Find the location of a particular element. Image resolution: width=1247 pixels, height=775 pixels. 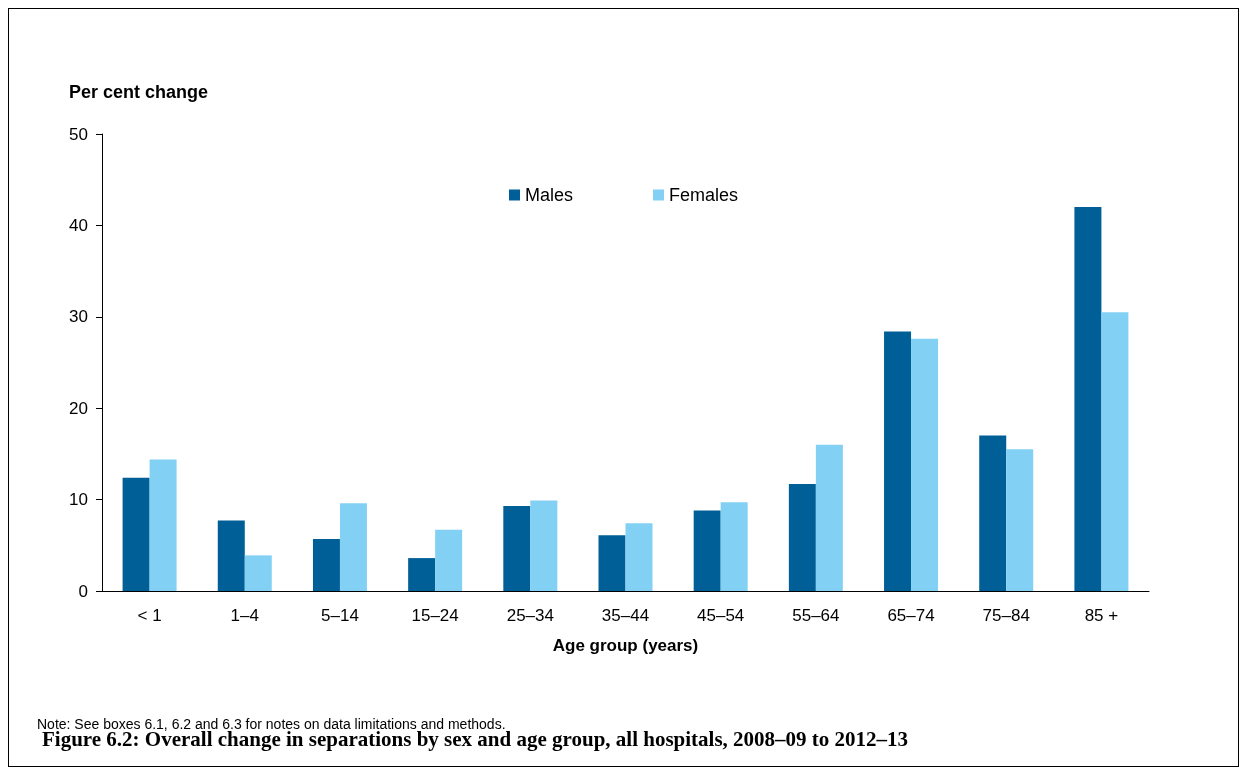

y-tick-label: 20 is located at coordinates (78, 408).